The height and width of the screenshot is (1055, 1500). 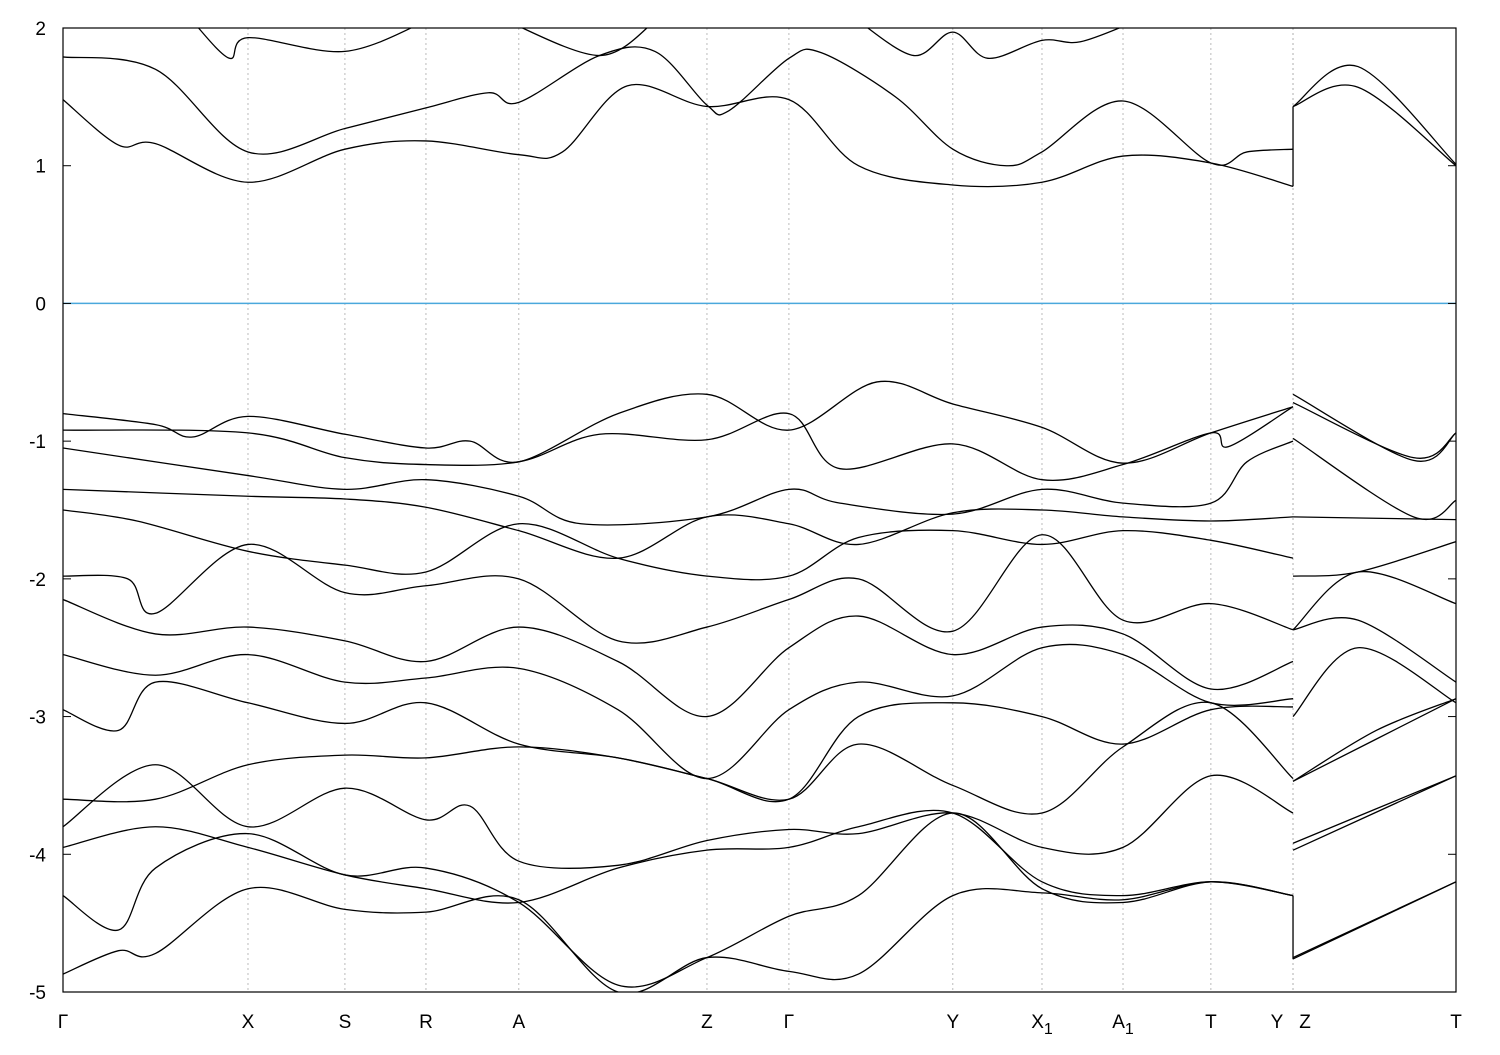 What do you see at coordinates (40, 29) in the screenshot?
I see `y-tick-label: 2` at bounding box center [40, 29].